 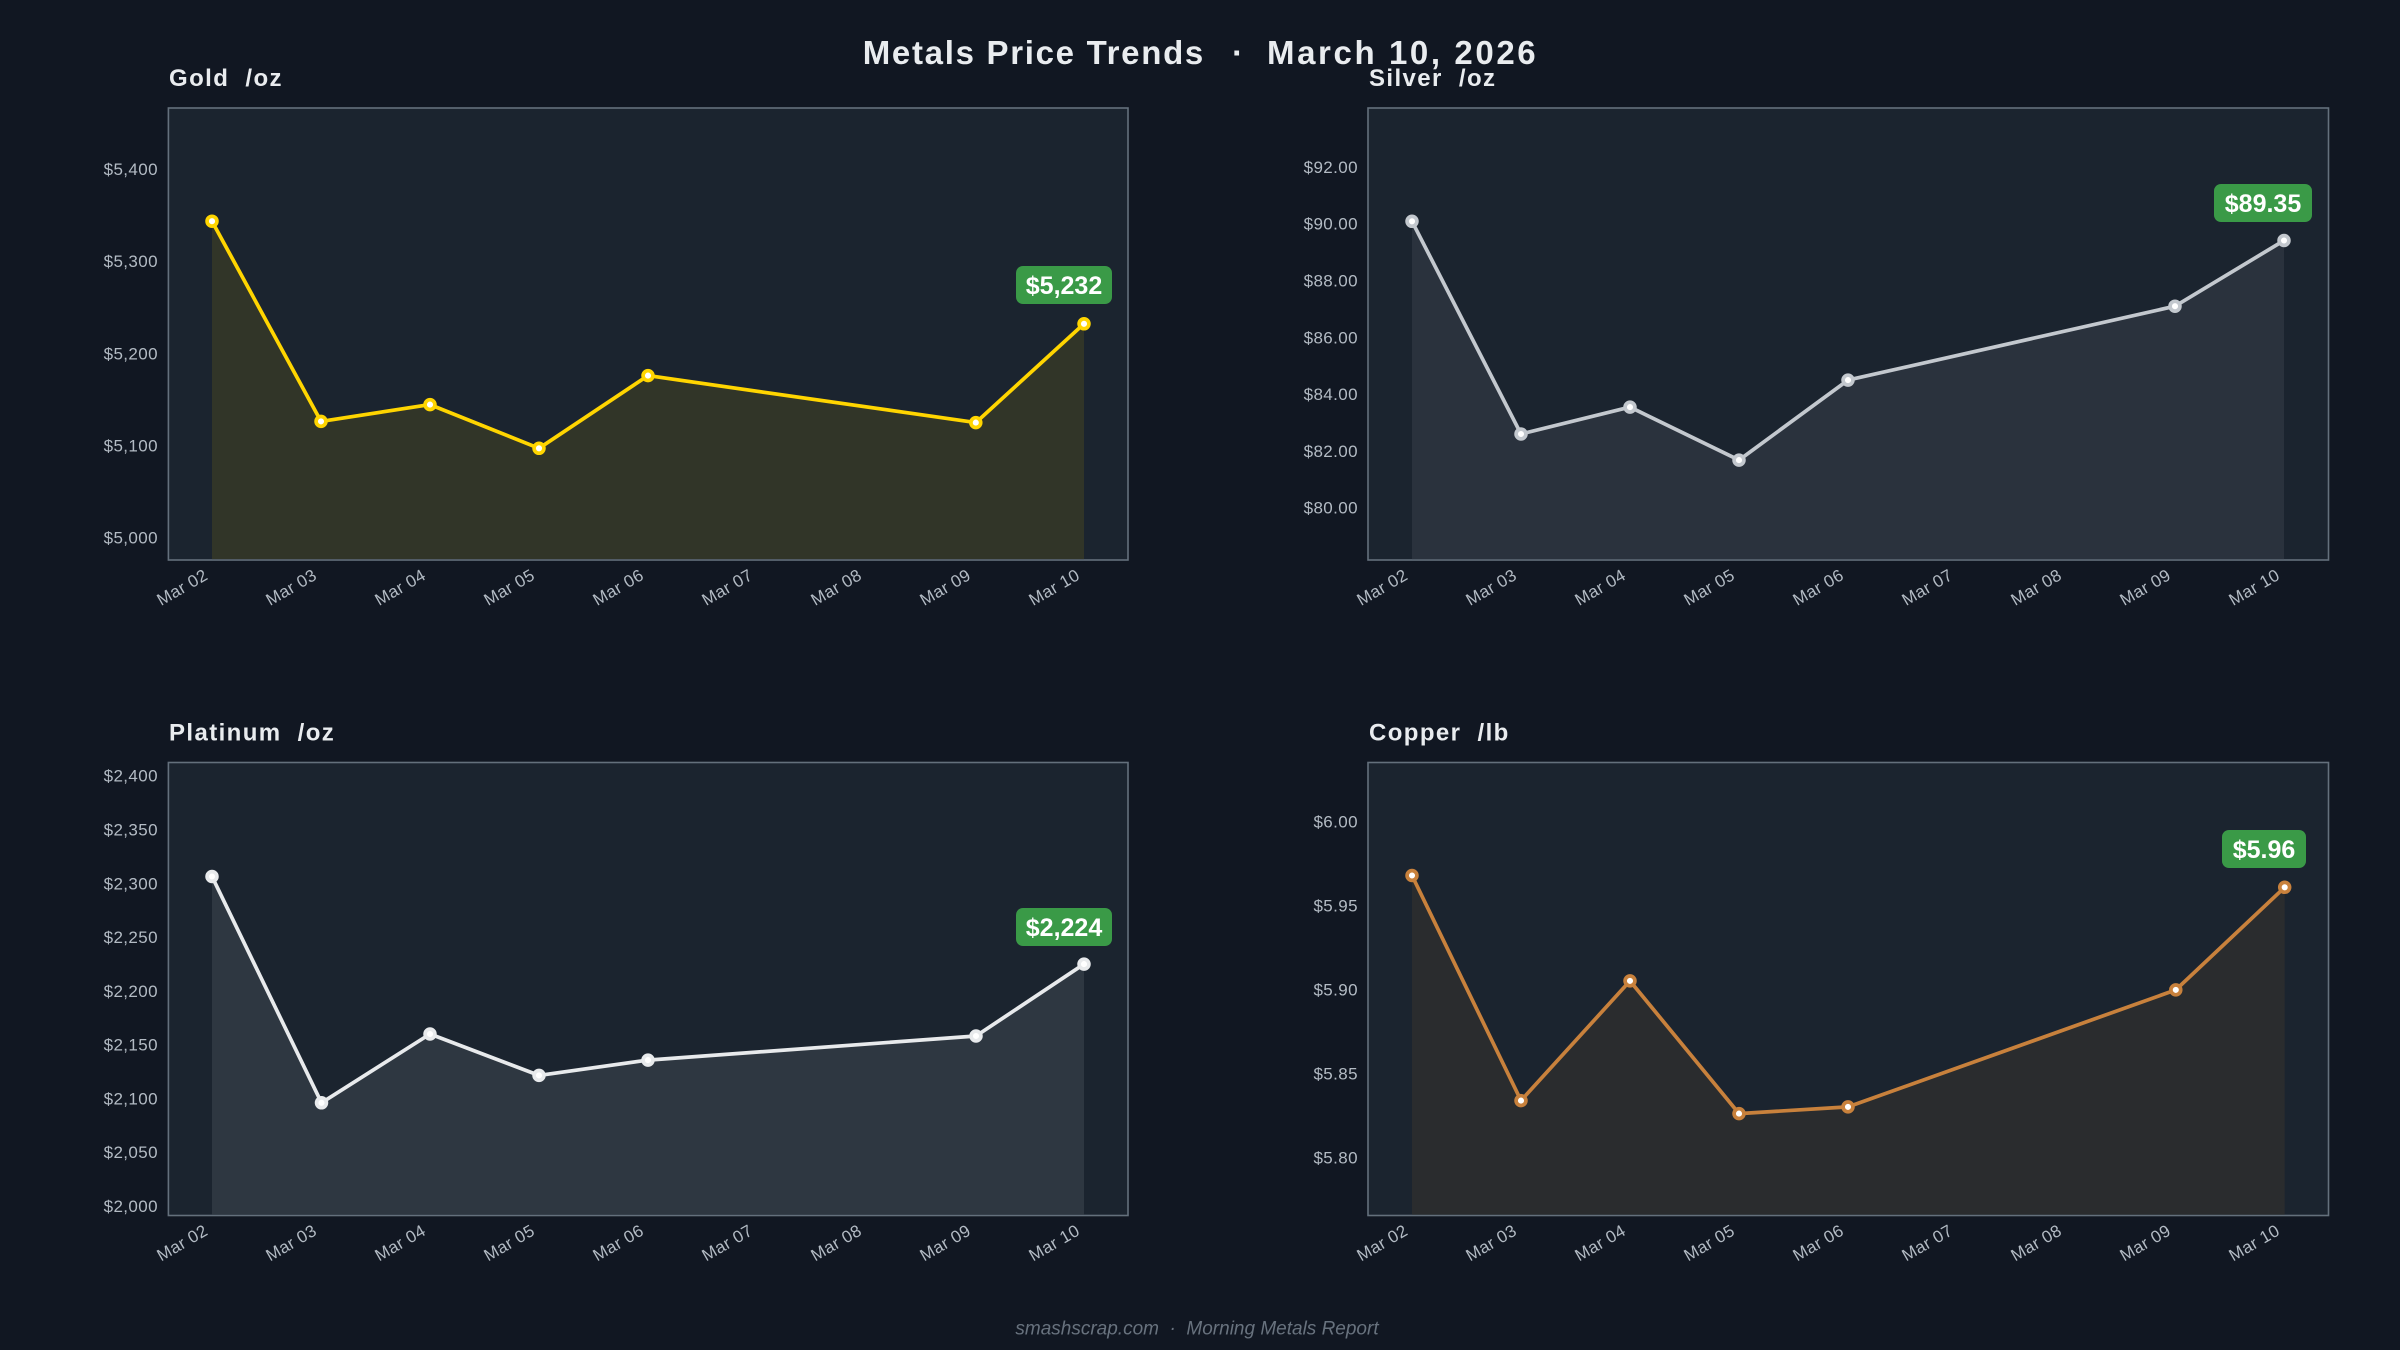 I want to click on svg-text: $5,000, so click(x=131, y=537).